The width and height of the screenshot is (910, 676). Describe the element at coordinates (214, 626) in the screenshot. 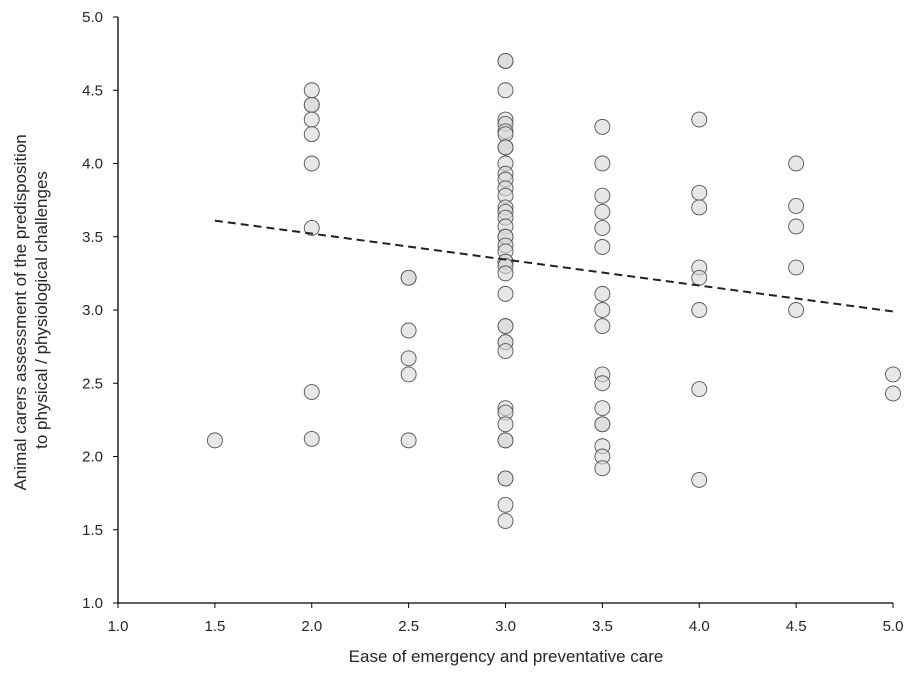

I see `x-tick-label: 1.5` at that location.